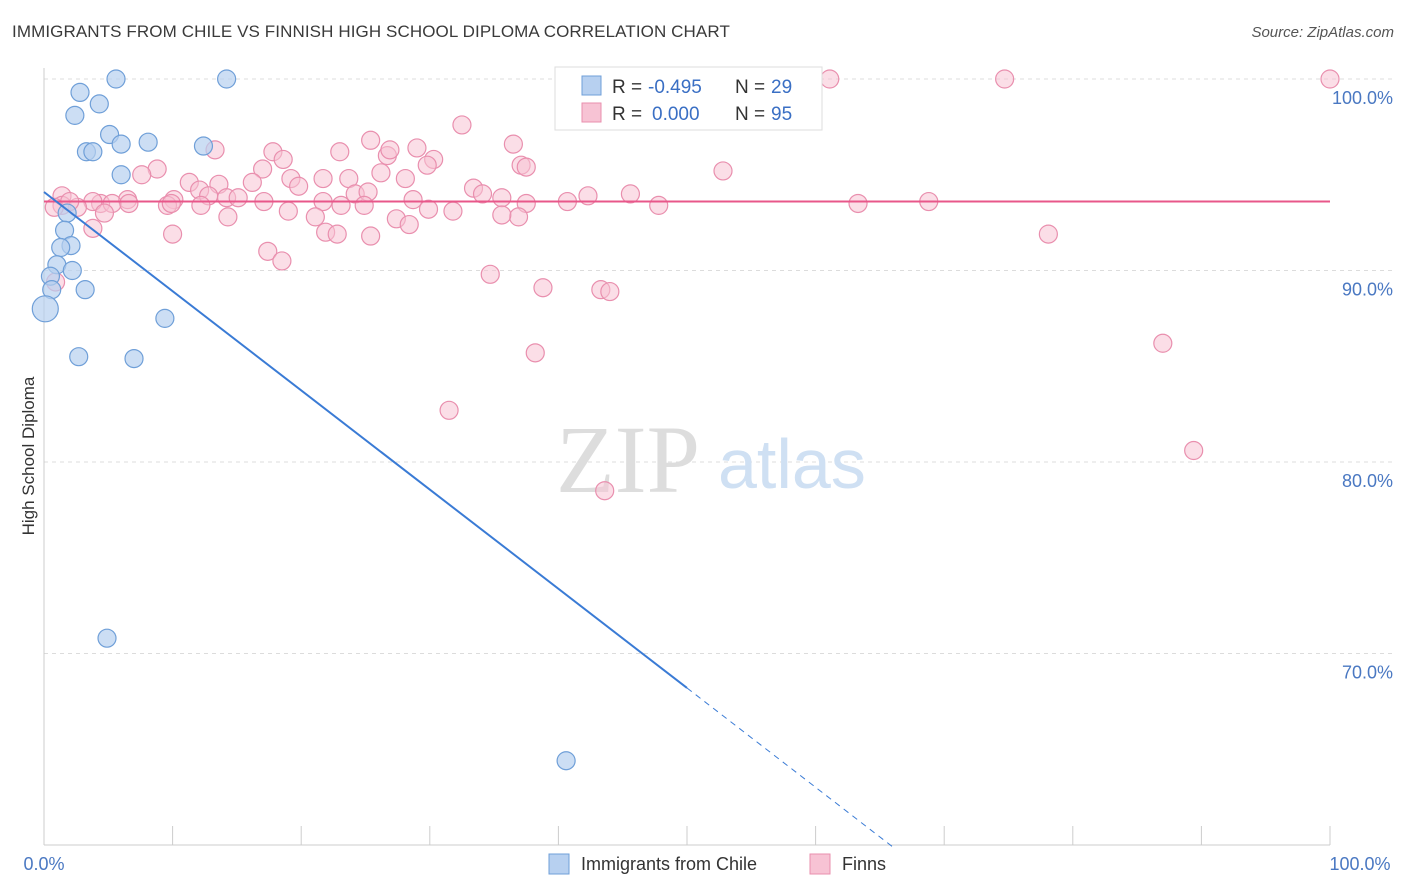  Describe the element at coordinates (559, 864) in the screenshot. I see `bottom-legend-swatch-chile` at that location.